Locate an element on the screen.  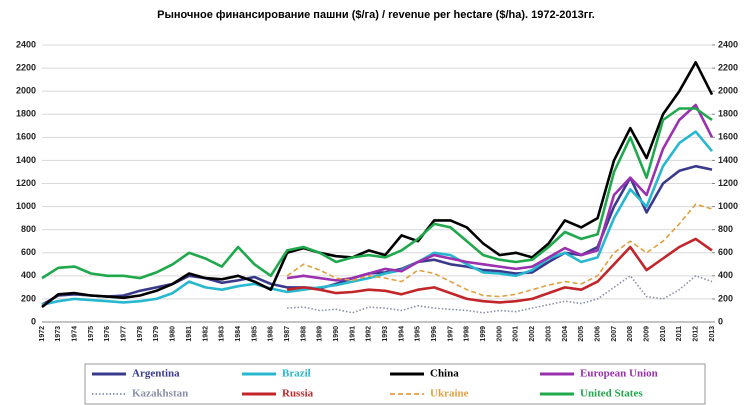
x-tick-label: 2011 is located at coordinates (679, 333).